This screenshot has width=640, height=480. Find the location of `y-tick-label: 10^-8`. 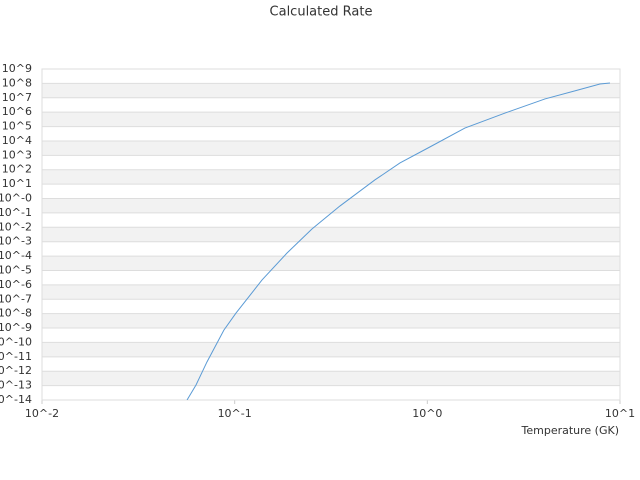

y-tick-label: 10^-8 is located at coordinates (16, 313).